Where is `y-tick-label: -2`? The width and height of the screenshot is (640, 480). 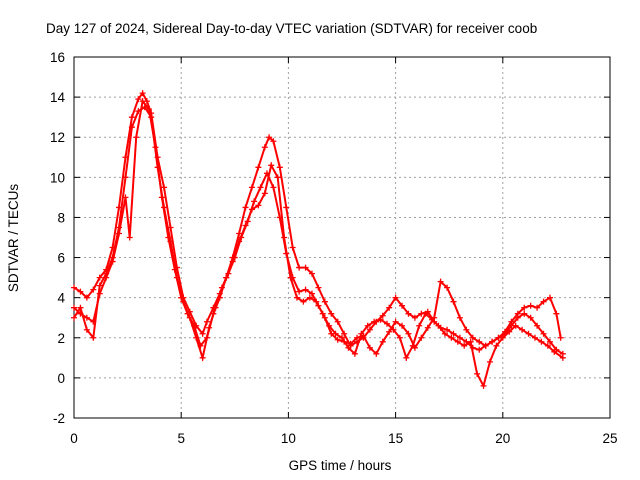
y-tick-label: -2 is located at coordinates (59, 418).